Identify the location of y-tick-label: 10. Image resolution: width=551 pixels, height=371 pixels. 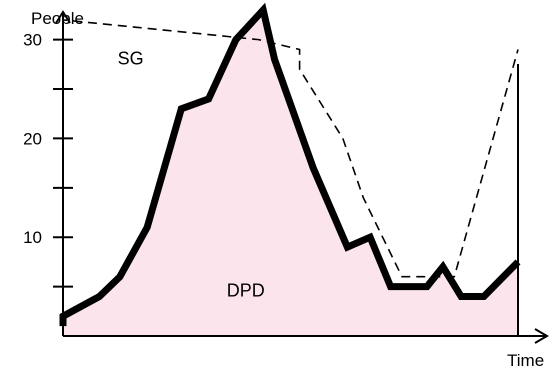
(32, 237).